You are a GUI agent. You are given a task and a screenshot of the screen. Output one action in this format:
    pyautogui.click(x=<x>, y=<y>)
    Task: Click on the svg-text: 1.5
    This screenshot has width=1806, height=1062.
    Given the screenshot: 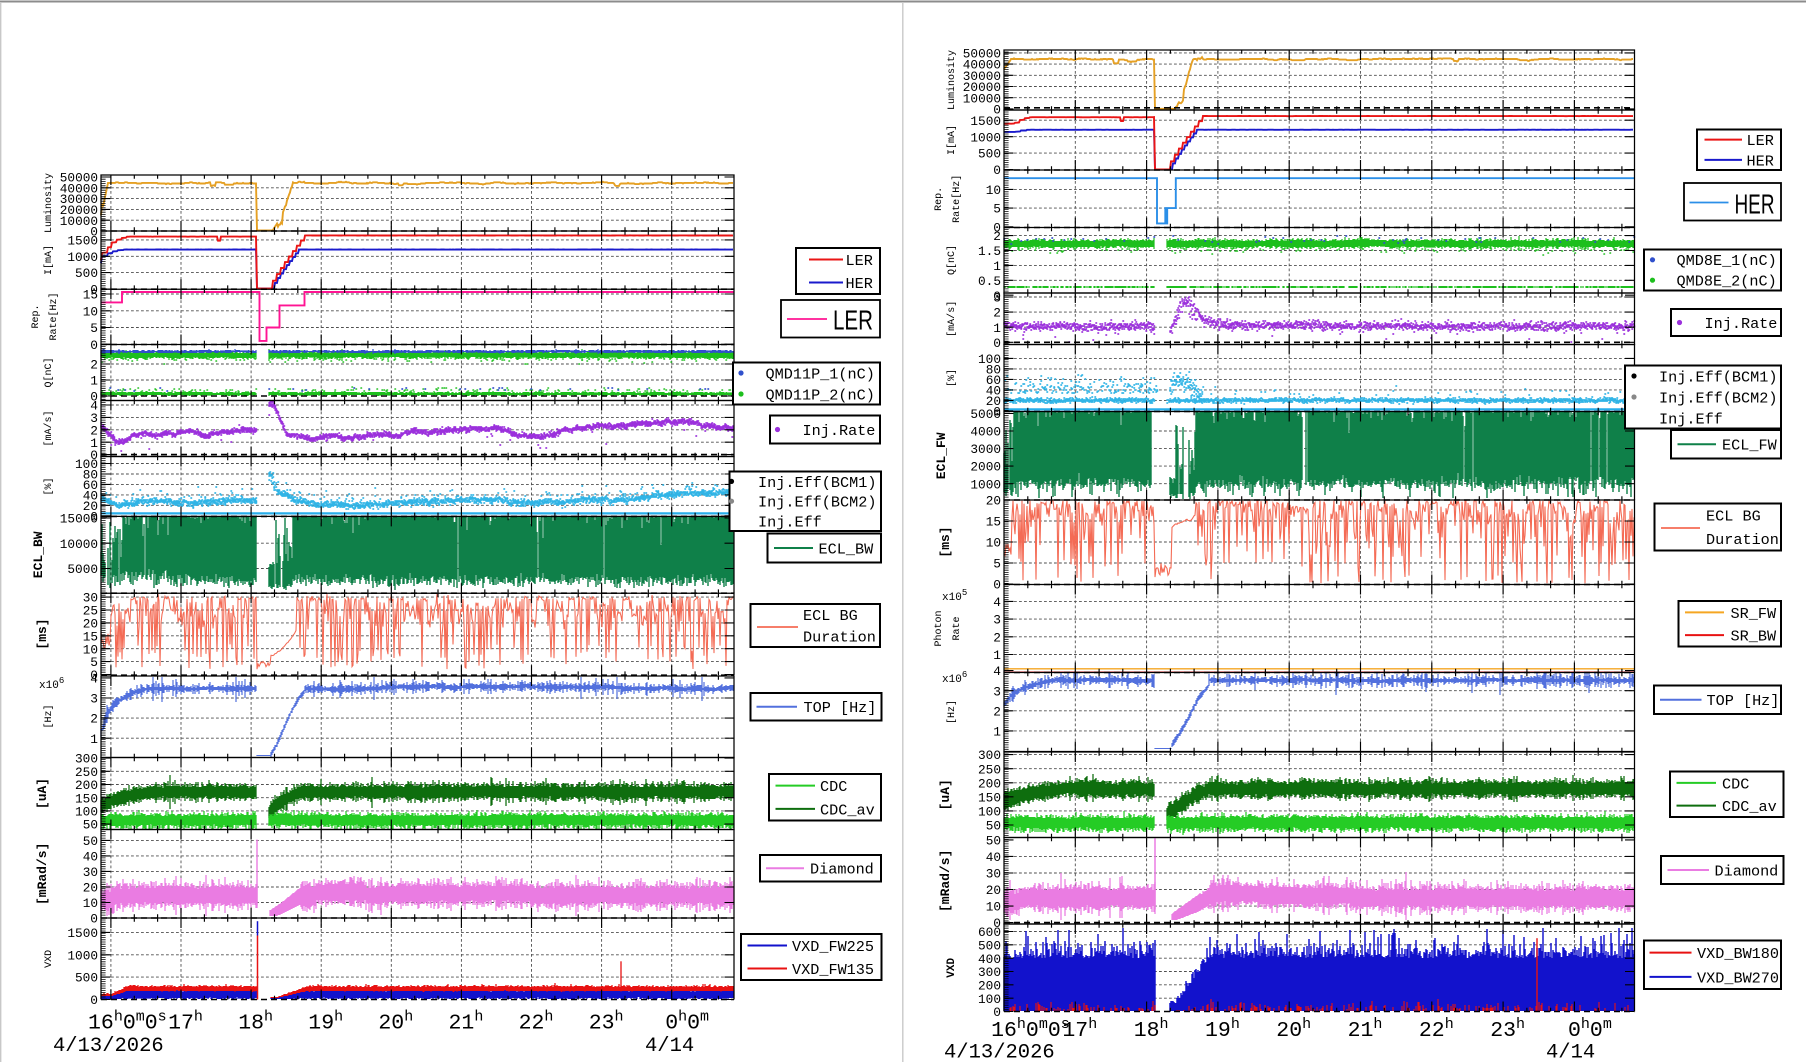 What is the action you would take?
    pyautogui.click(x=989, y=251)
    